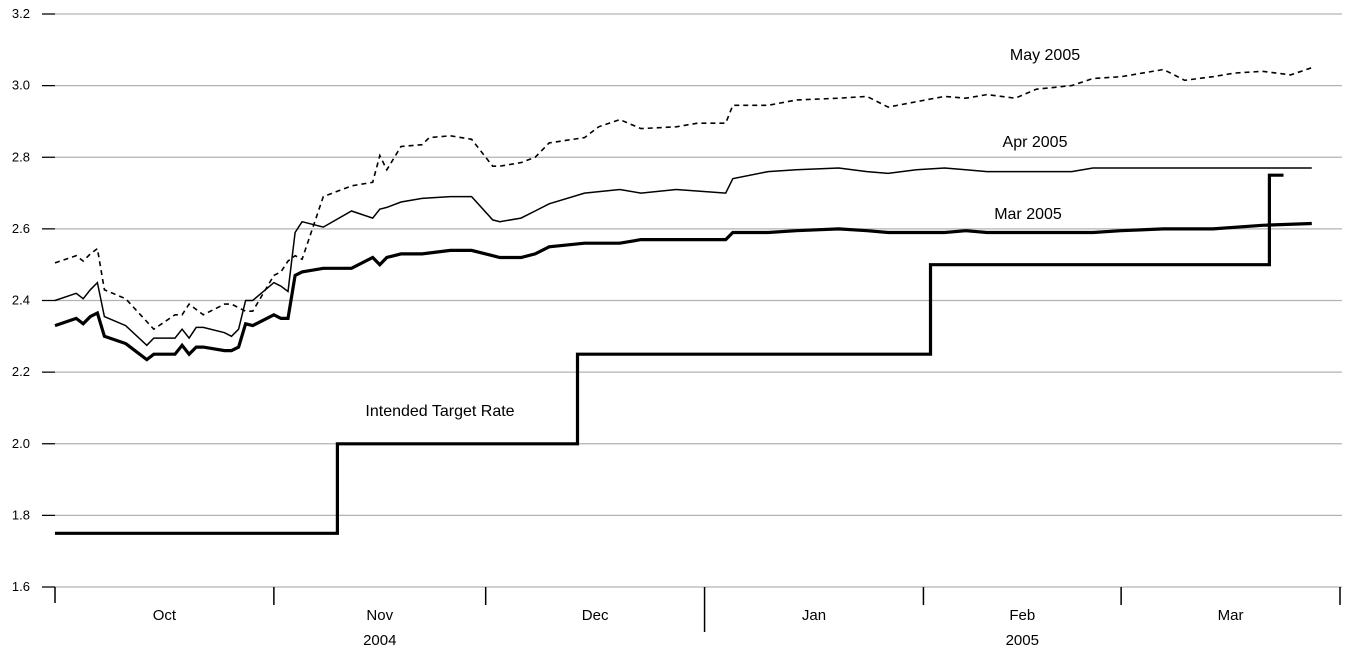 Image resolution: width=1348 pixels, height=652 pixels. Describe the element at coordinates (697, 618) in the screenshot. I see `x-axis: Oct Nov Dec Jan Feb Mar 2004 2005` at that location.